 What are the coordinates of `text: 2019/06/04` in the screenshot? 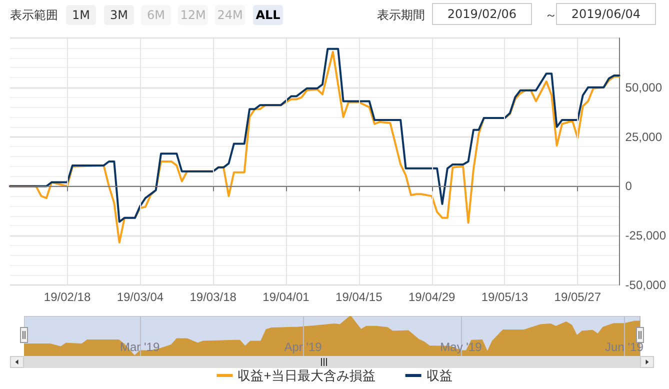 It's located at (606, 14).